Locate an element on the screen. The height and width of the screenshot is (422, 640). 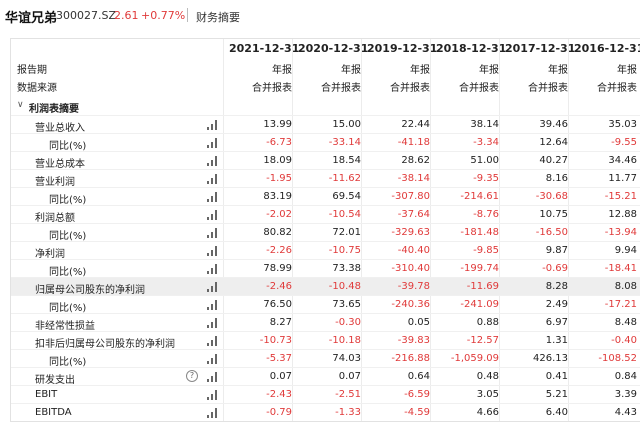
table-row: EBITDA -0.79 -1.33 -4.59 4.66 6.40 4.43 is located at coordinates (325, 412).